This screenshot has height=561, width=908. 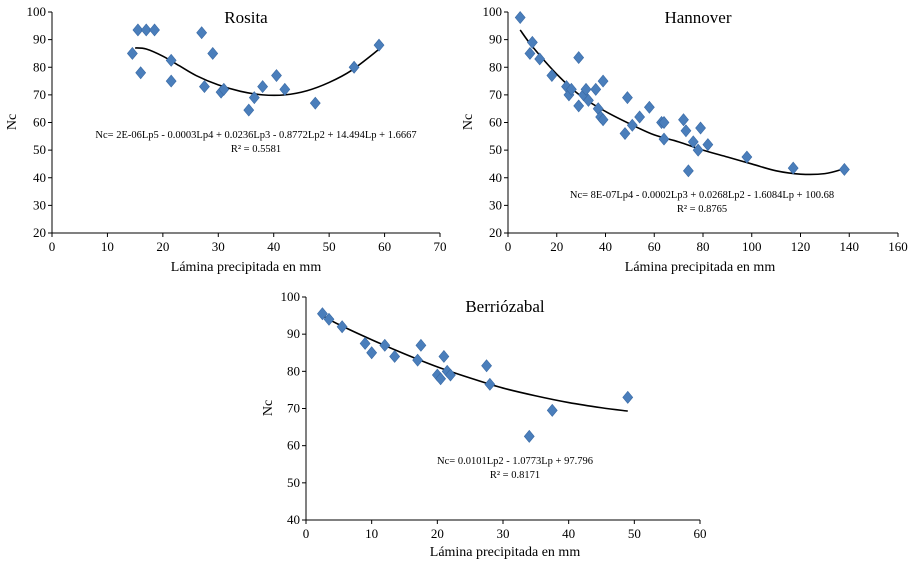 I want to click on berriozabal-y-tick-label: 60, so click(x=293, y=445).